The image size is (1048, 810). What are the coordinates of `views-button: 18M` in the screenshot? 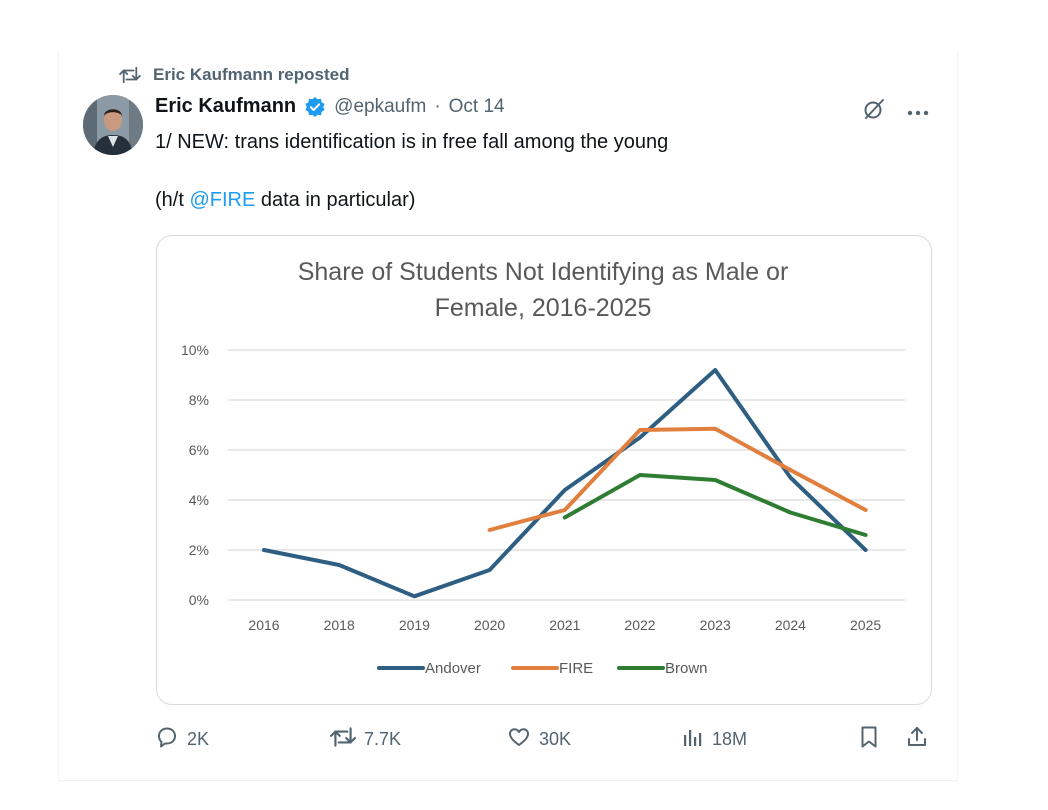 It's located at (714, 739).